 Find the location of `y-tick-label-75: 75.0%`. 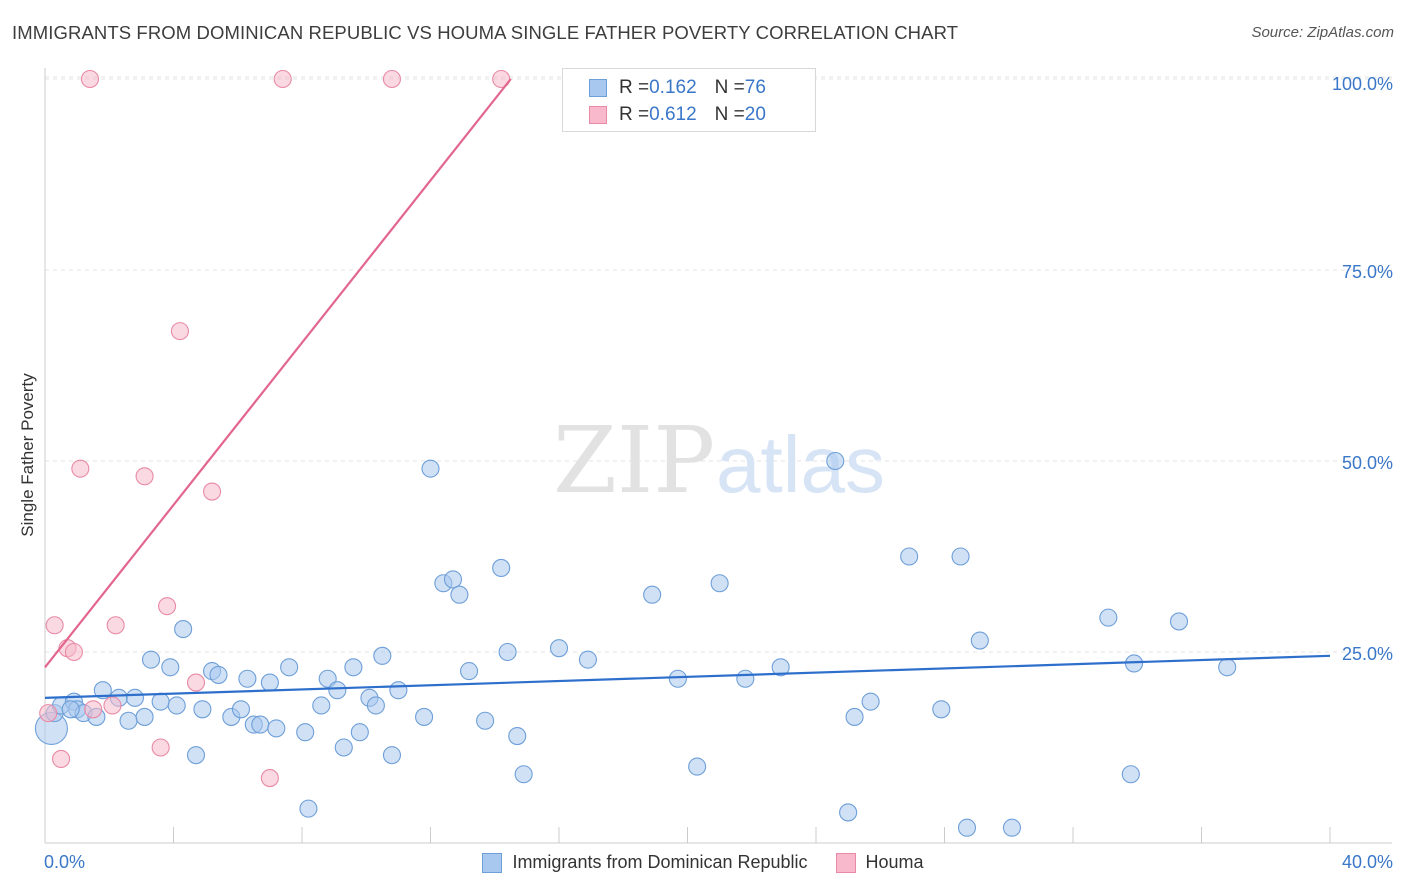

y-tick-label-75: 75.0% is located at coordinates (1367, 272).